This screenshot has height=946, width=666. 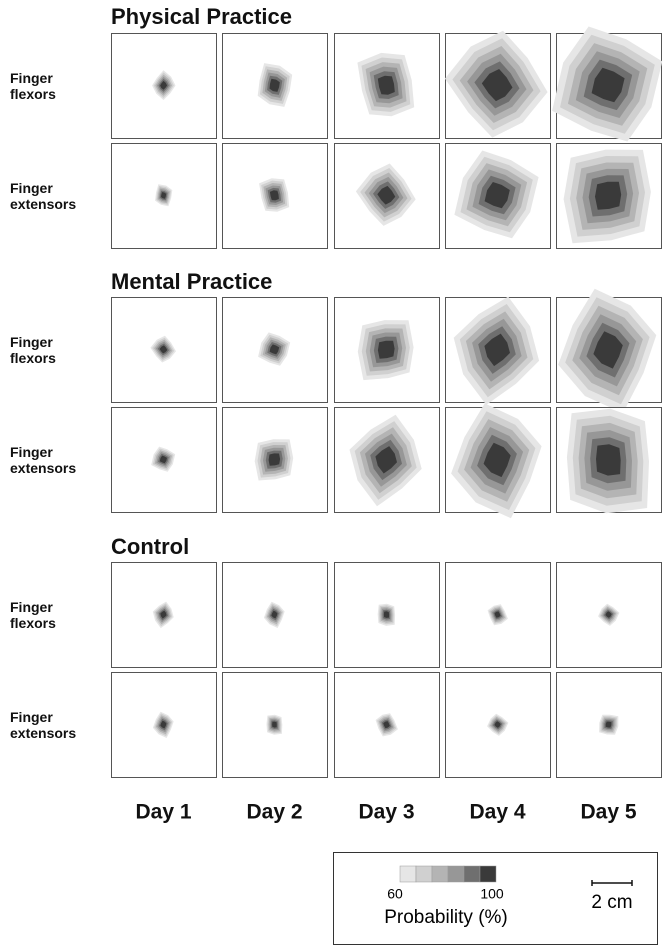 What do you see at coordinates (386, 812) in the screenshot?
I see `column-label: Day 3` at bounding box center [386, 812].